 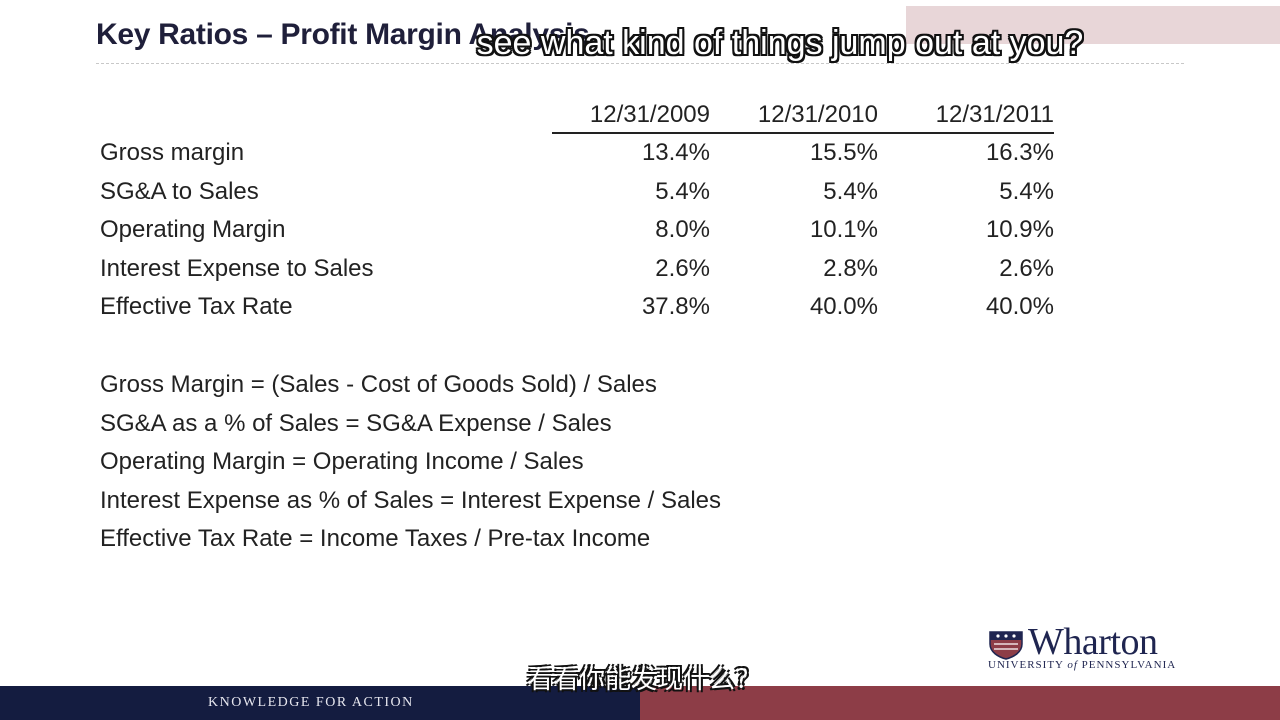 What do you see at coordinates (675, 153) in the screenshot?
I see `table-cell: 13.4%` at bounding box center [675, 153].